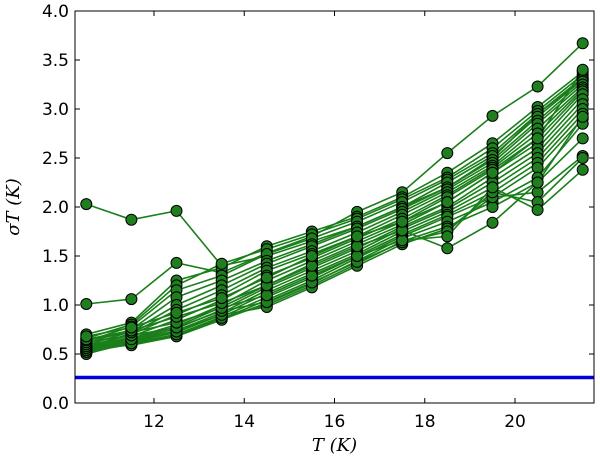 This screenshot has width=600, height=461. Describe the element at coordinates (13, 207) in the screenshot. I see `y-axis-label: σT (K)` at that location.